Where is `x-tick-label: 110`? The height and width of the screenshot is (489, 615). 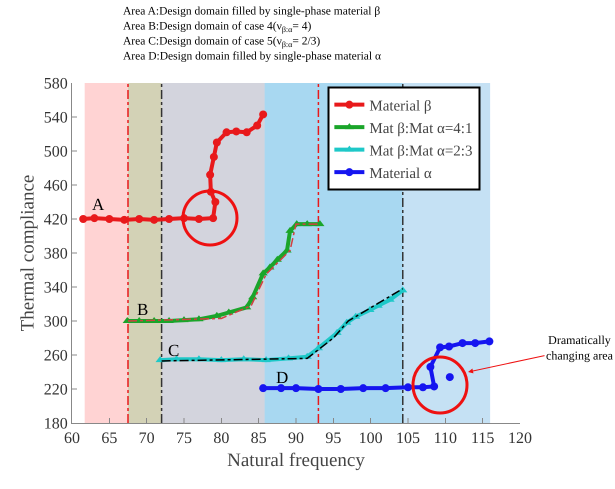
x-tick-label: 110 is located at coordinates (446, 439).